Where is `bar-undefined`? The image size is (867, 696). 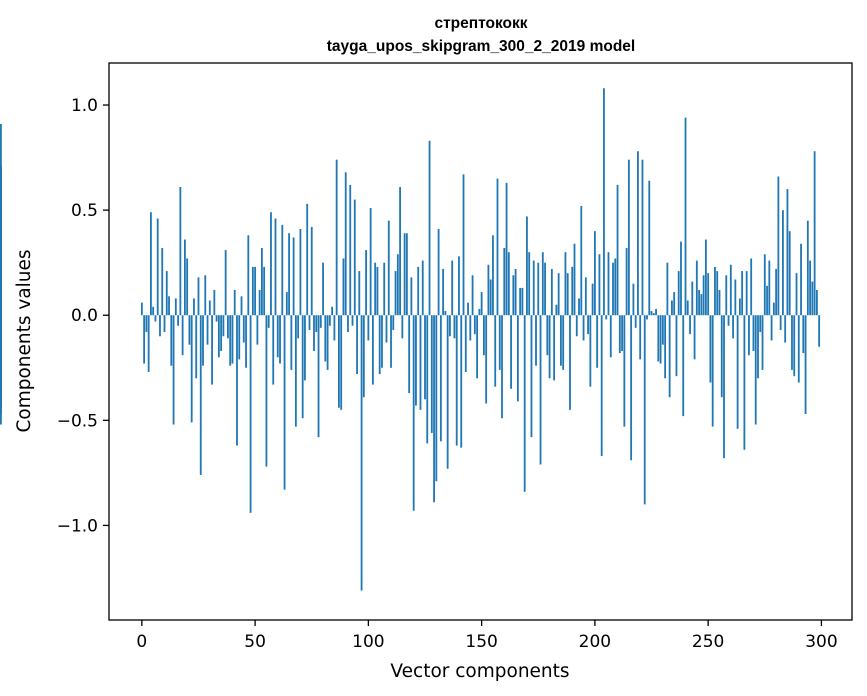
bar-undefined is located at coordinates (1, 338).